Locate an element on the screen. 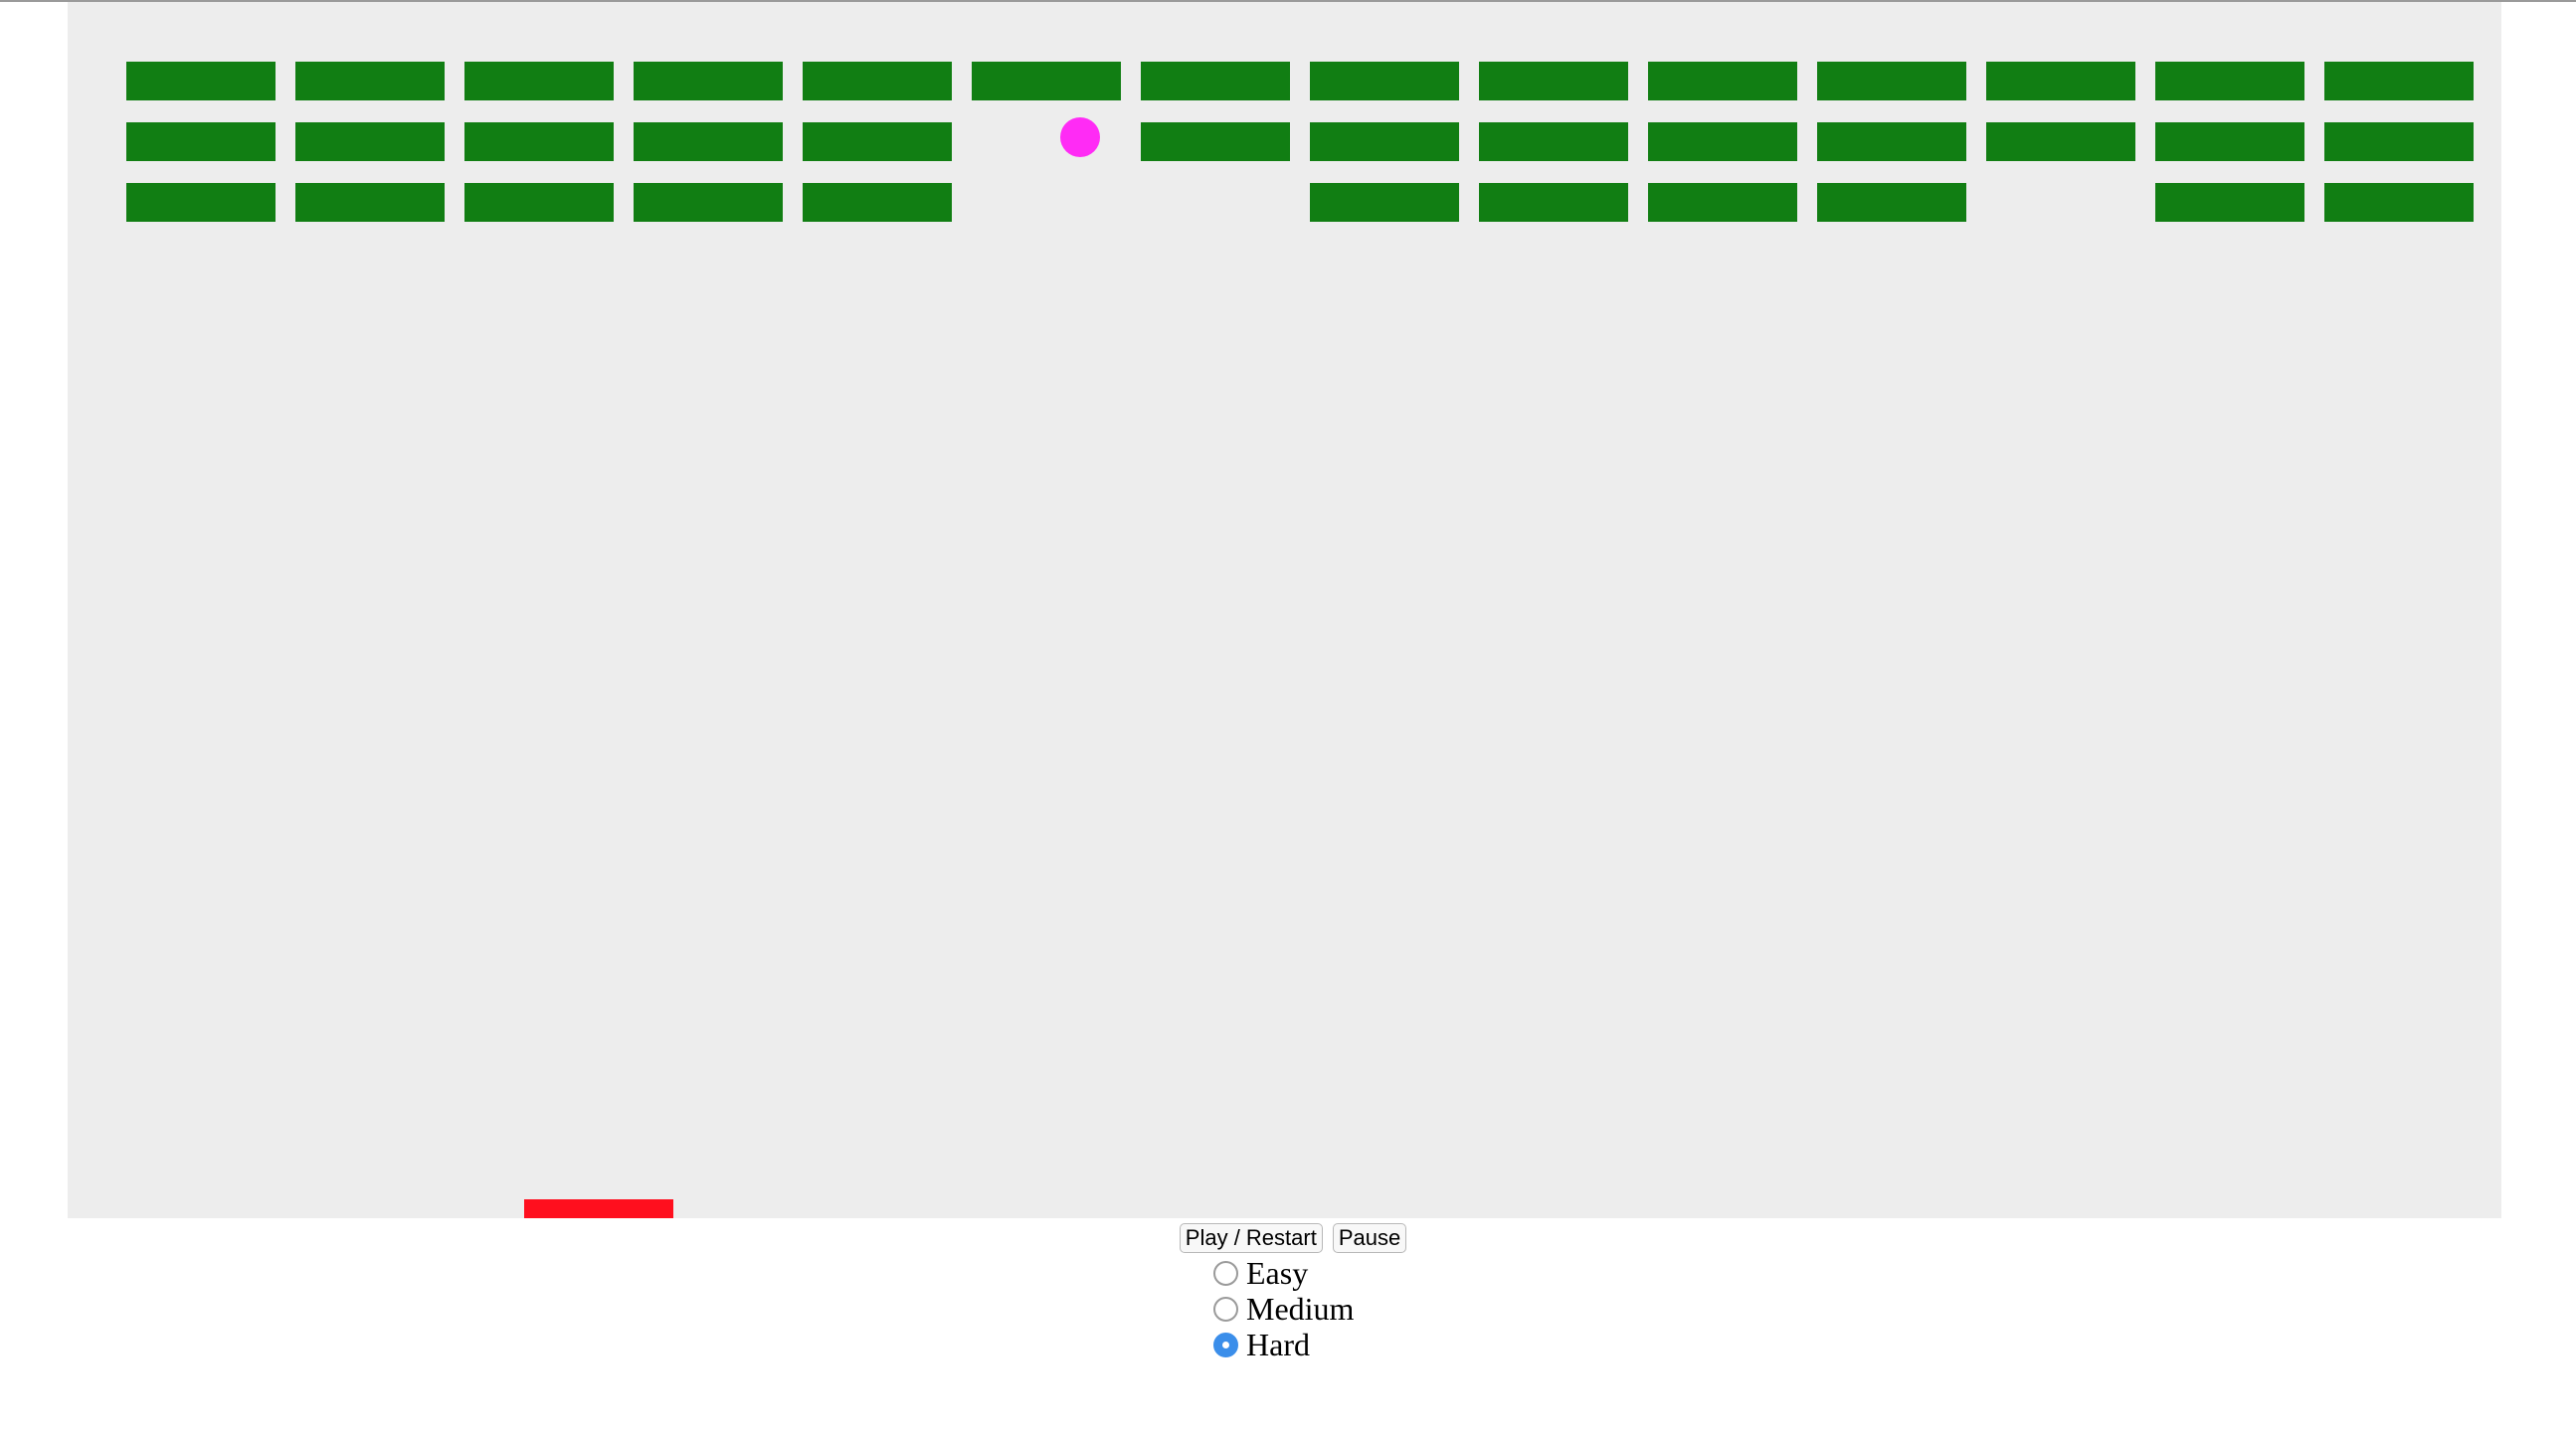 This screenshot has height=1436, width=2576. difficulty-option-hard: Hard is located at coordinates (1283, 1344).